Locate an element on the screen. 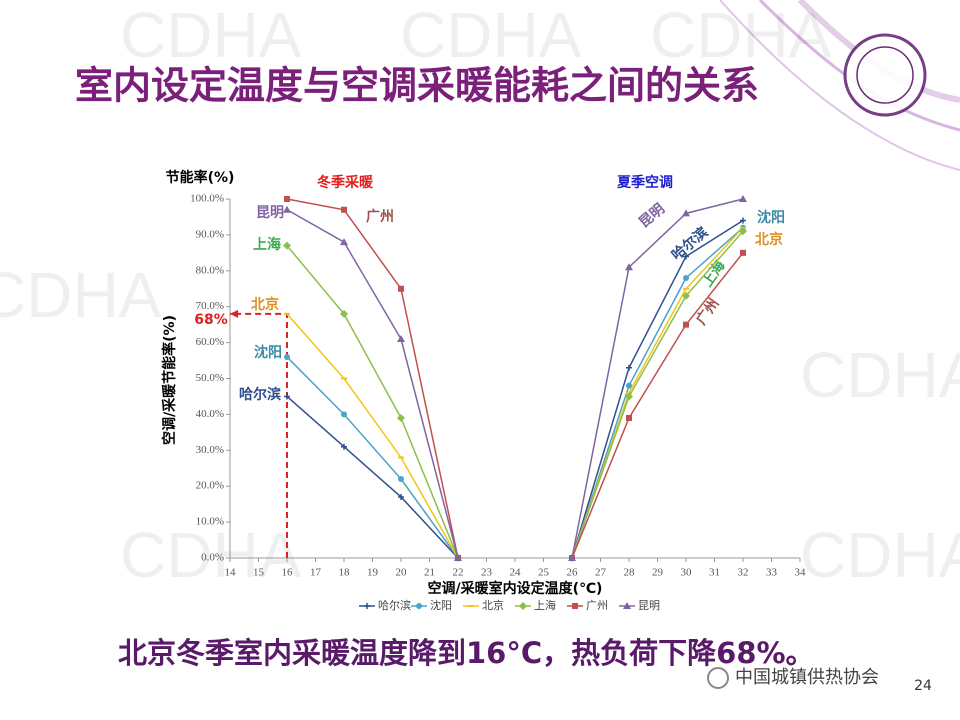 This screenshot has width=960, height=720. x-tick-label: 14 is located at coordinates (231, 573).